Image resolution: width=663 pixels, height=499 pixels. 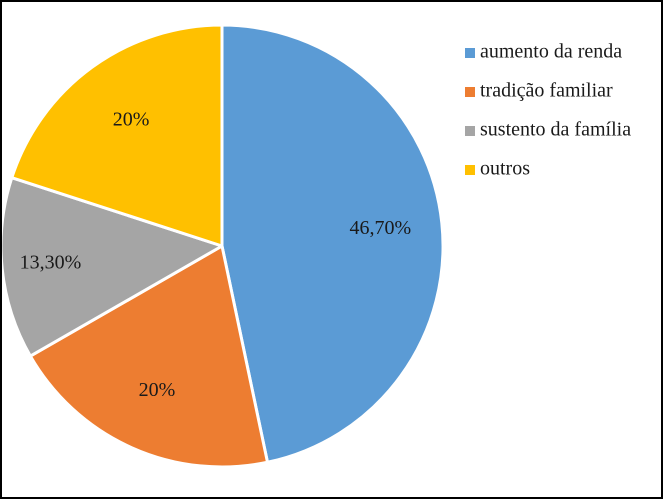 I want to click on pie-slice-sustento-da-familia, so click(x=113, y=267).